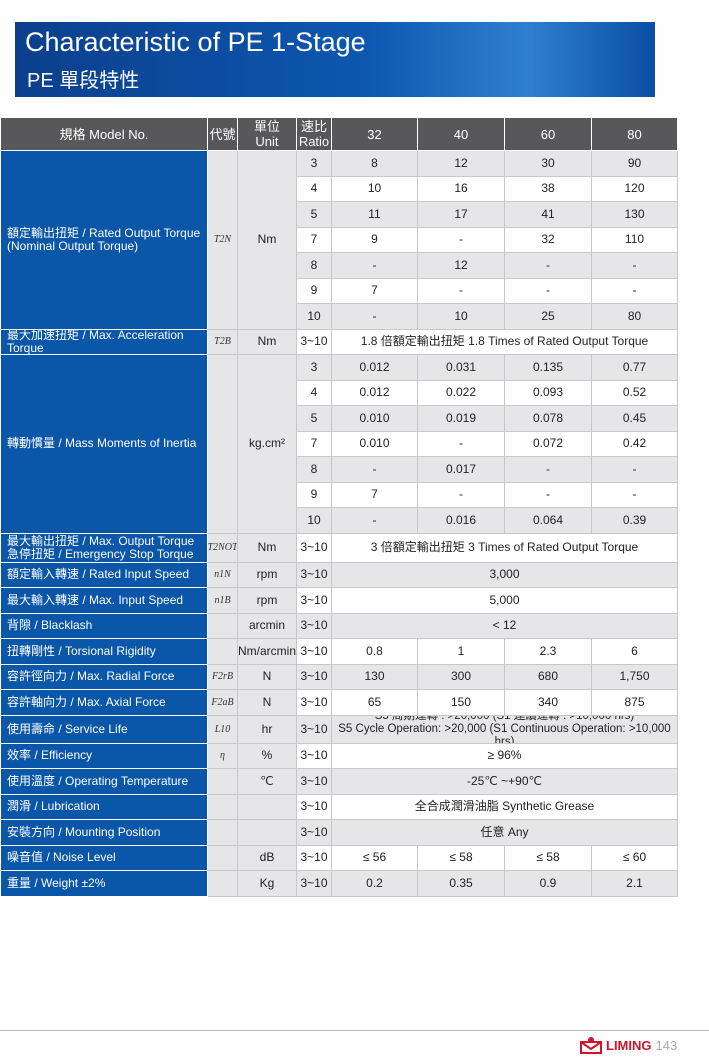 The height and width of the screenshot is (1060, 709). What do you see at coordinates (375, 677) in the screenshot?
I see `value-cell-32: 130` at bounding box center [375, 677].